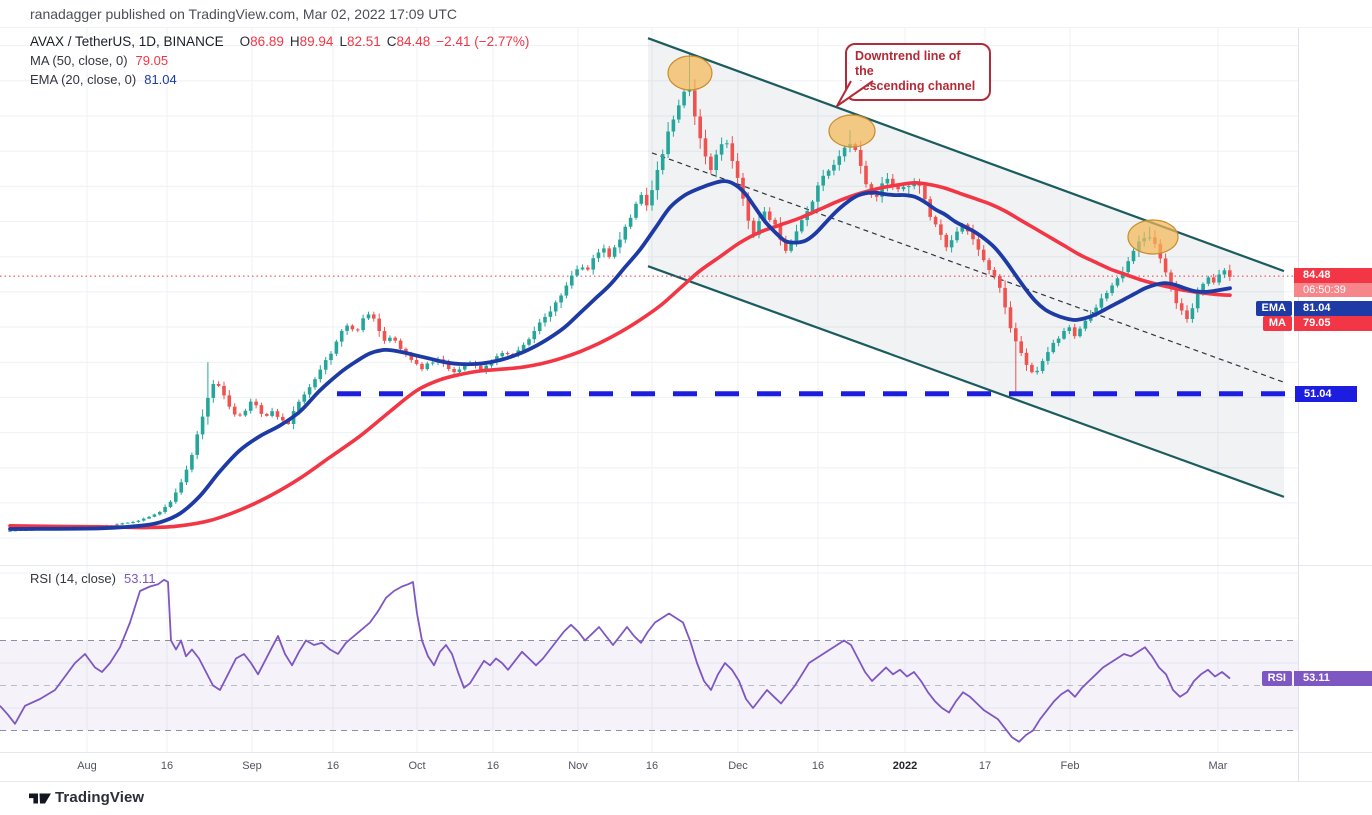 The height and width of the screenshot is (815, 1372). Describe the element at coordinates (79, 60) in the screenshot. I see `ma-indicator-label: MA (50, close, 0)` at that location.